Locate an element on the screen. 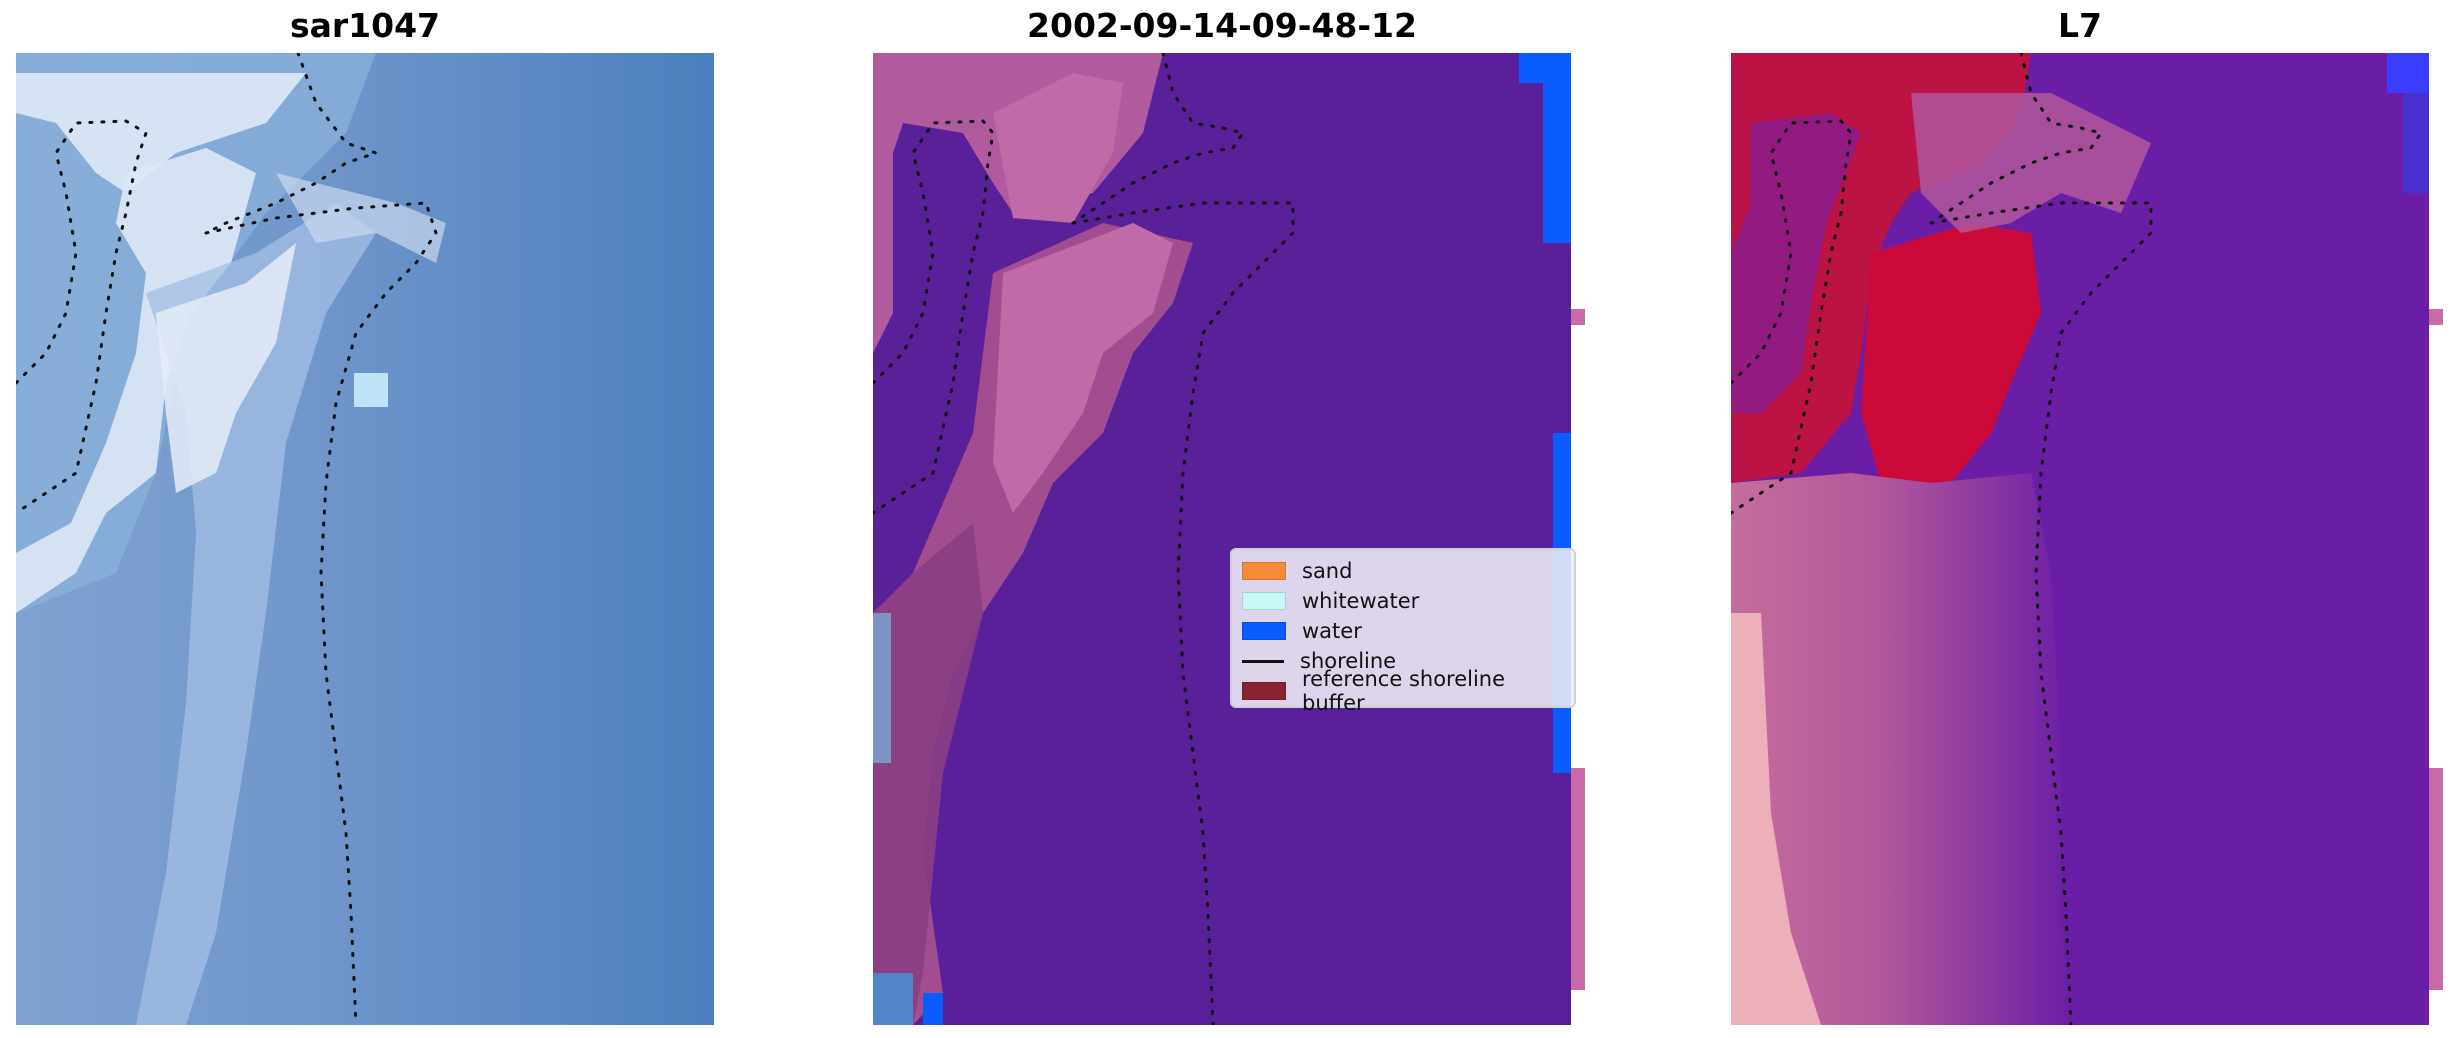 This screenshot has width=2460, height=1038. legend-label-reference-shoreline-buffer: reference shoreline buffer is located at coordinates (1404, 691).